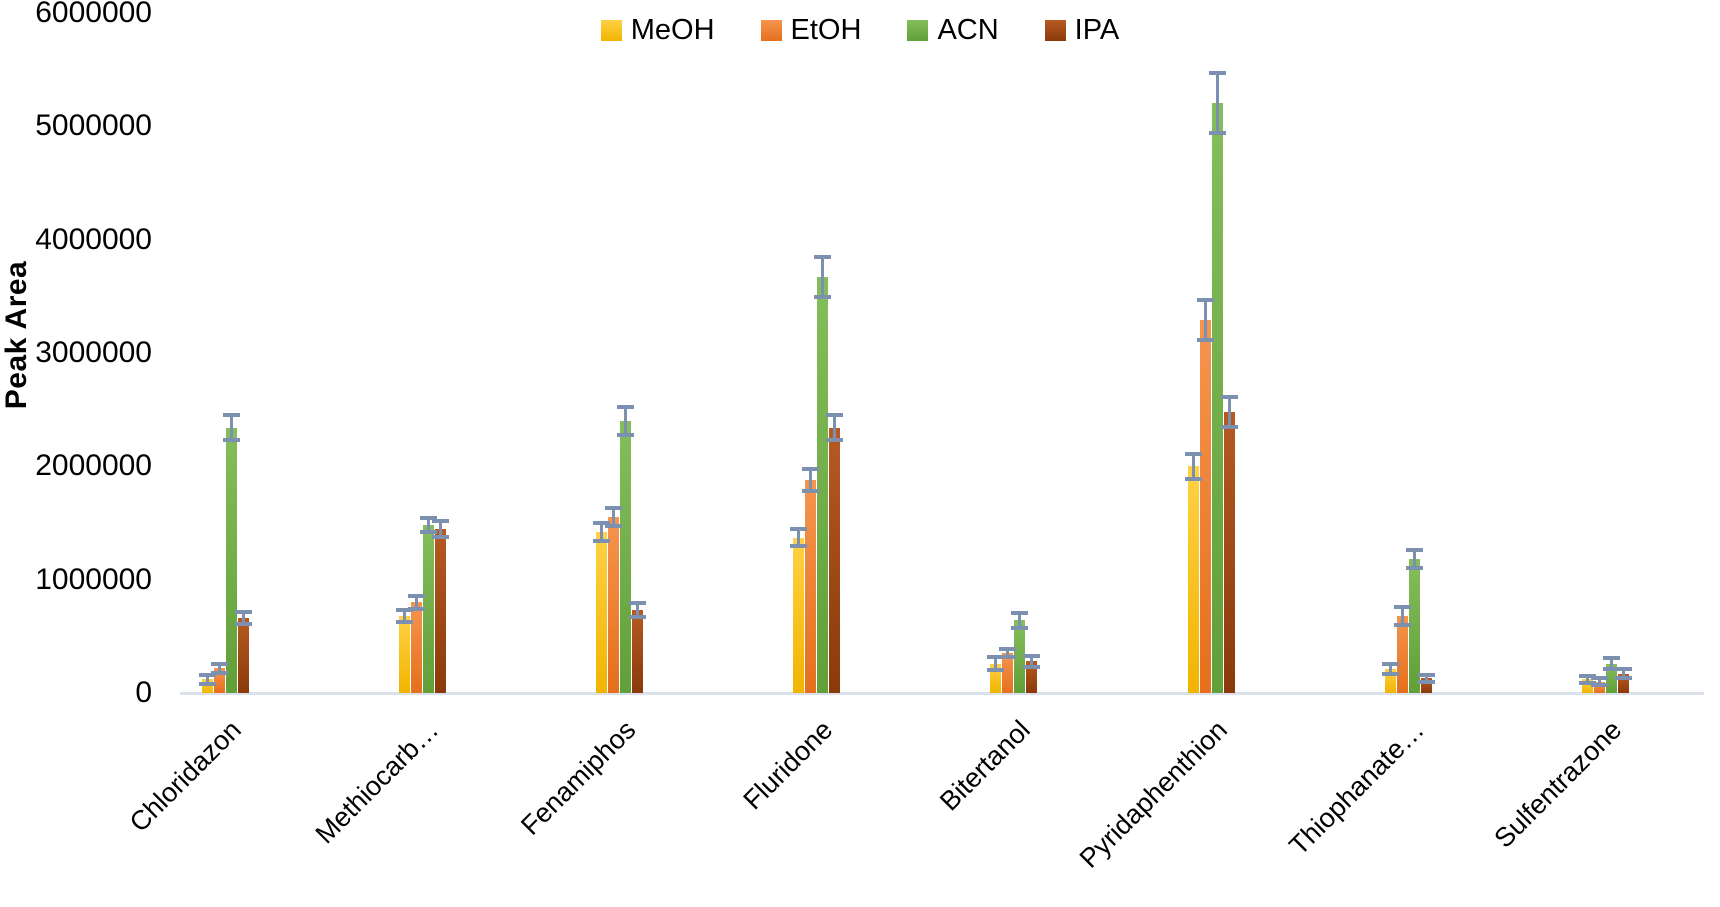  I want to click on legend-item-meoh: MeOH, so click(657, 30).